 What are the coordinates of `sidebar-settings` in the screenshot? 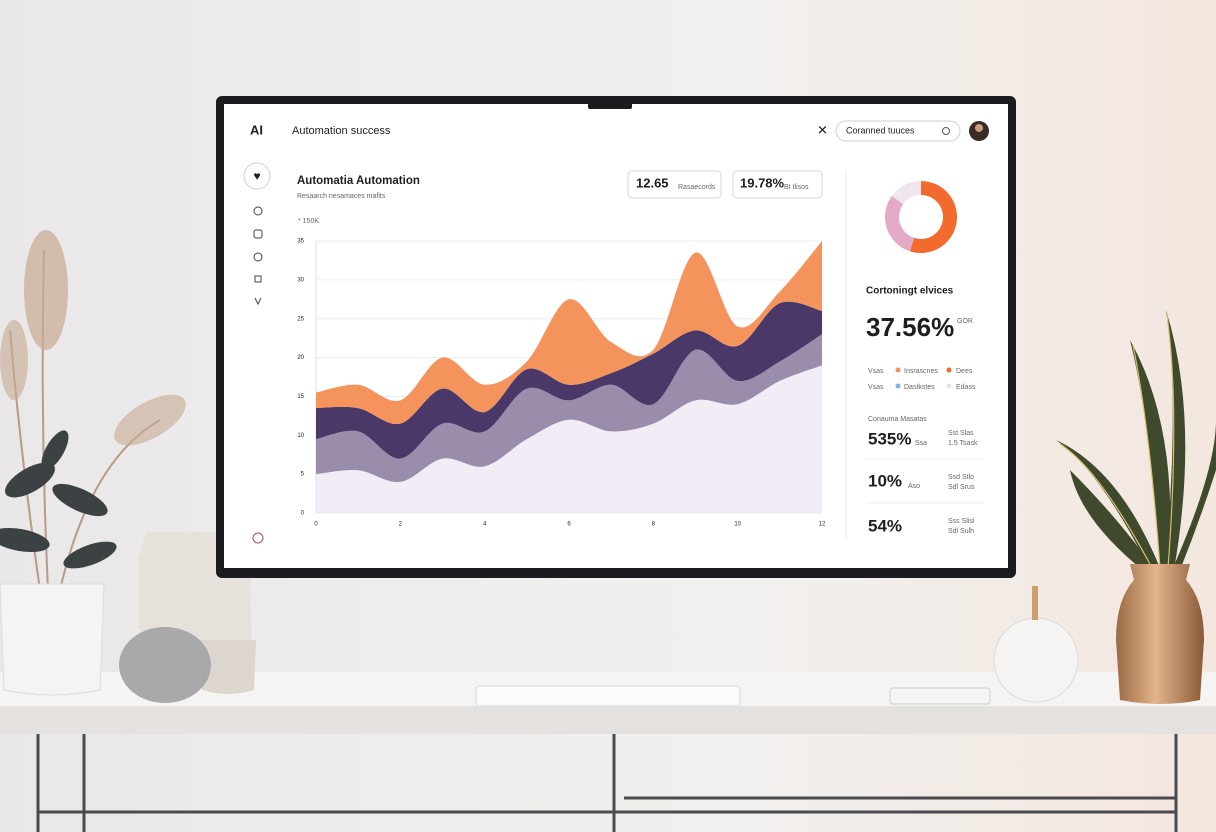 It's located at (258, 538).